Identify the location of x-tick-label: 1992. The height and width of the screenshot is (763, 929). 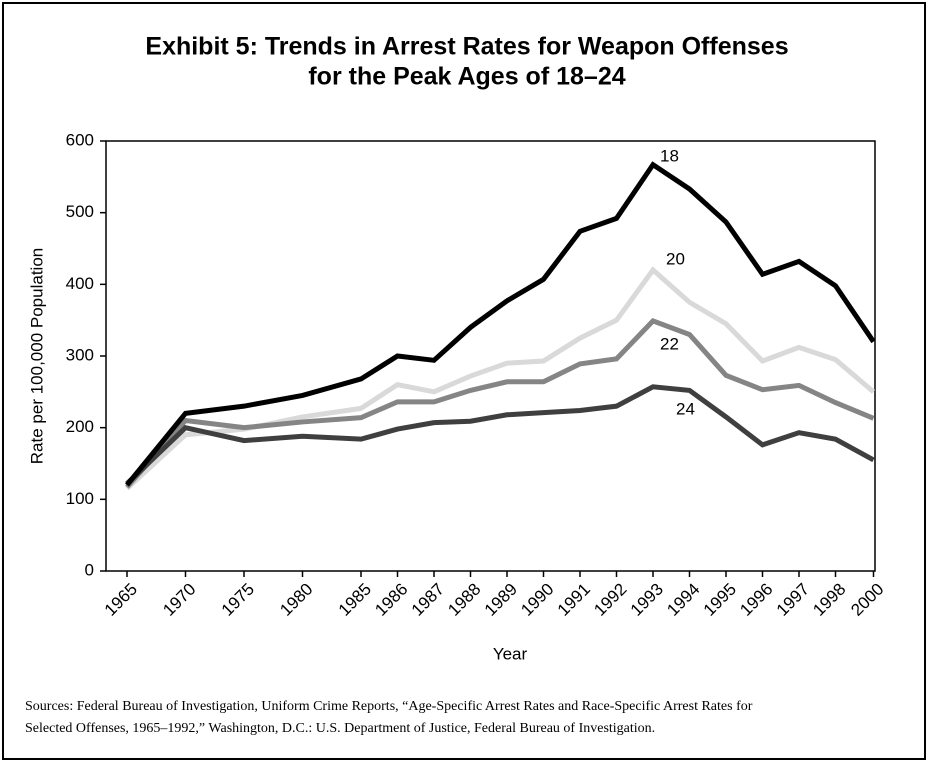
(610, 600).